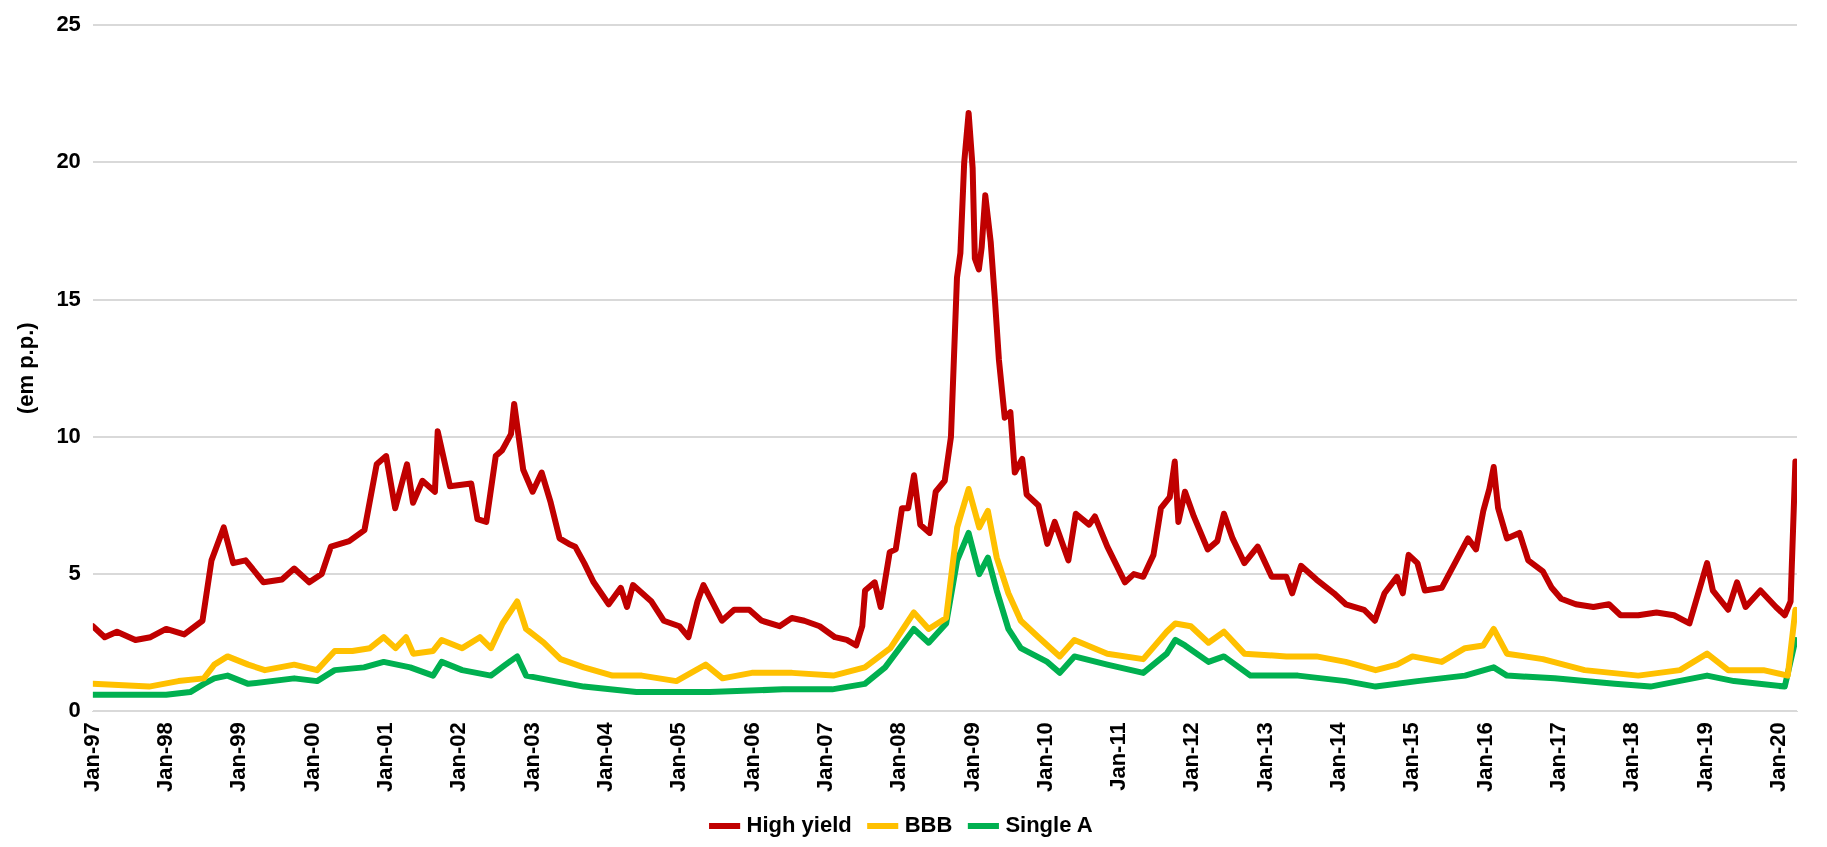  I want to click on y-tick-label: 0, so click(74, 710).